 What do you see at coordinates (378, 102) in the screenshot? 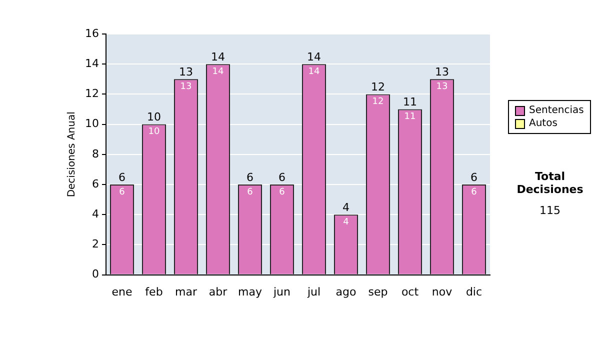
I see `data-label: 12` at bounding box center [378, 102].